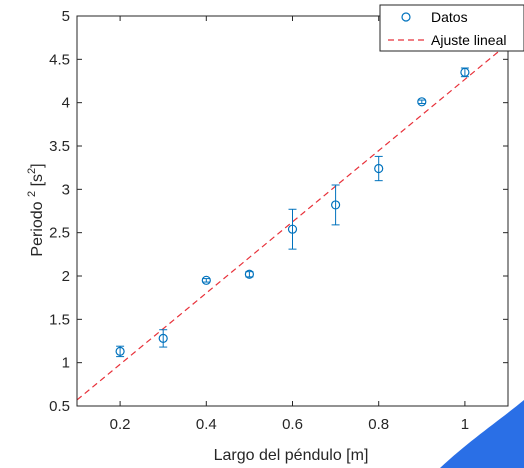 The width and height of the screenshot is (524, 468). Describe the element at coordinates (449, 17) in the screenshot. I see `legend-label-datos: Datos` at that location.